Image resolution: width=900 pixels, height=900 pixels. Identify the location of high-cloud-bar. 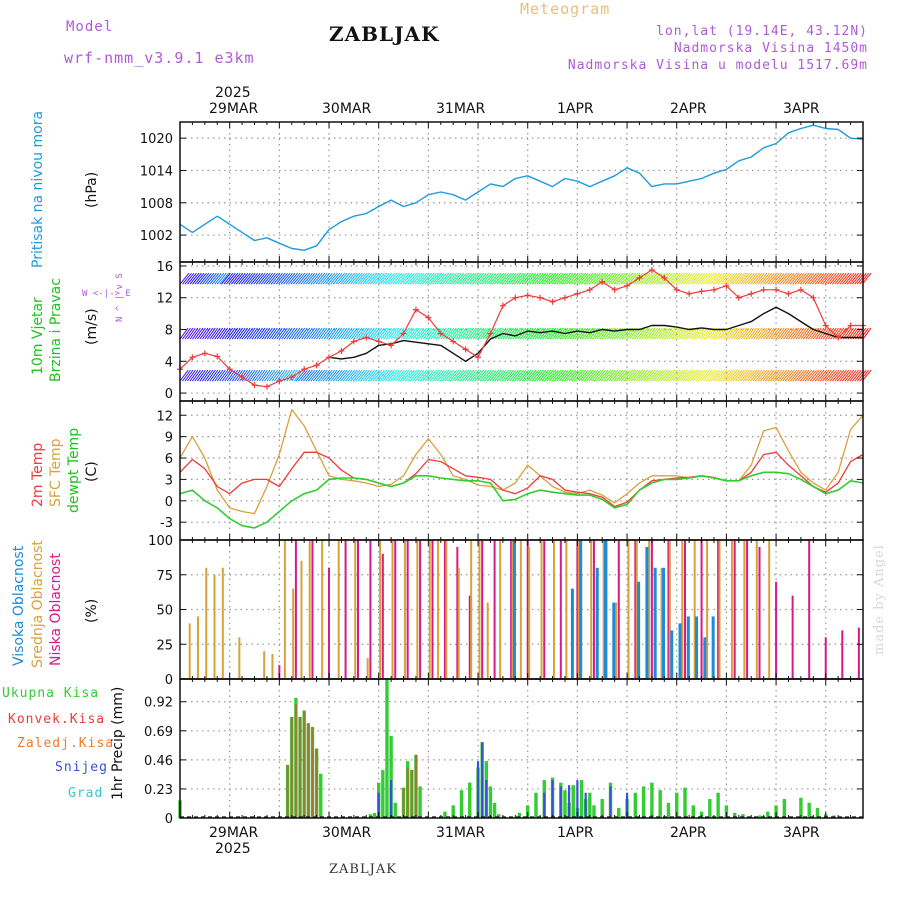
(572, 633).